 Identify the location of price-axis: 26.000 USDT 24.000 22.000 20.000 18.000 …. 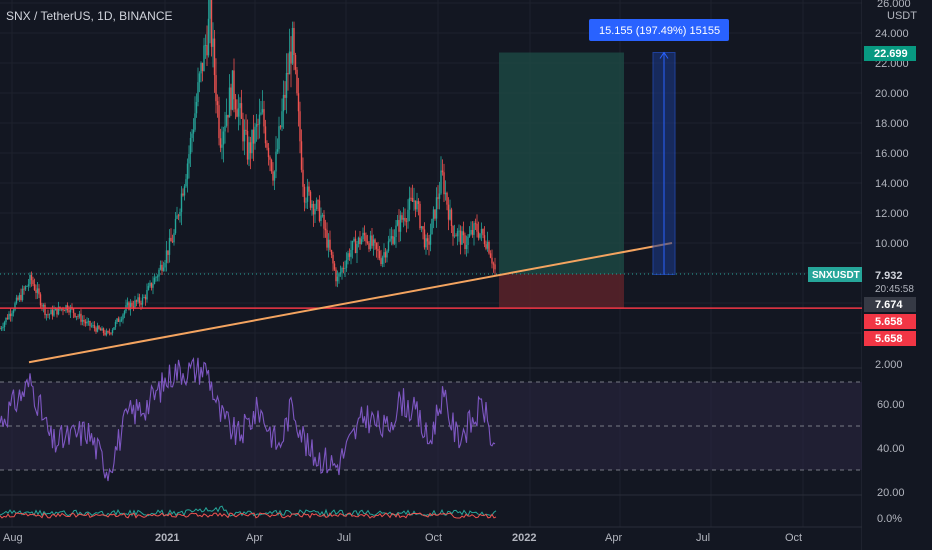
(870, 275).